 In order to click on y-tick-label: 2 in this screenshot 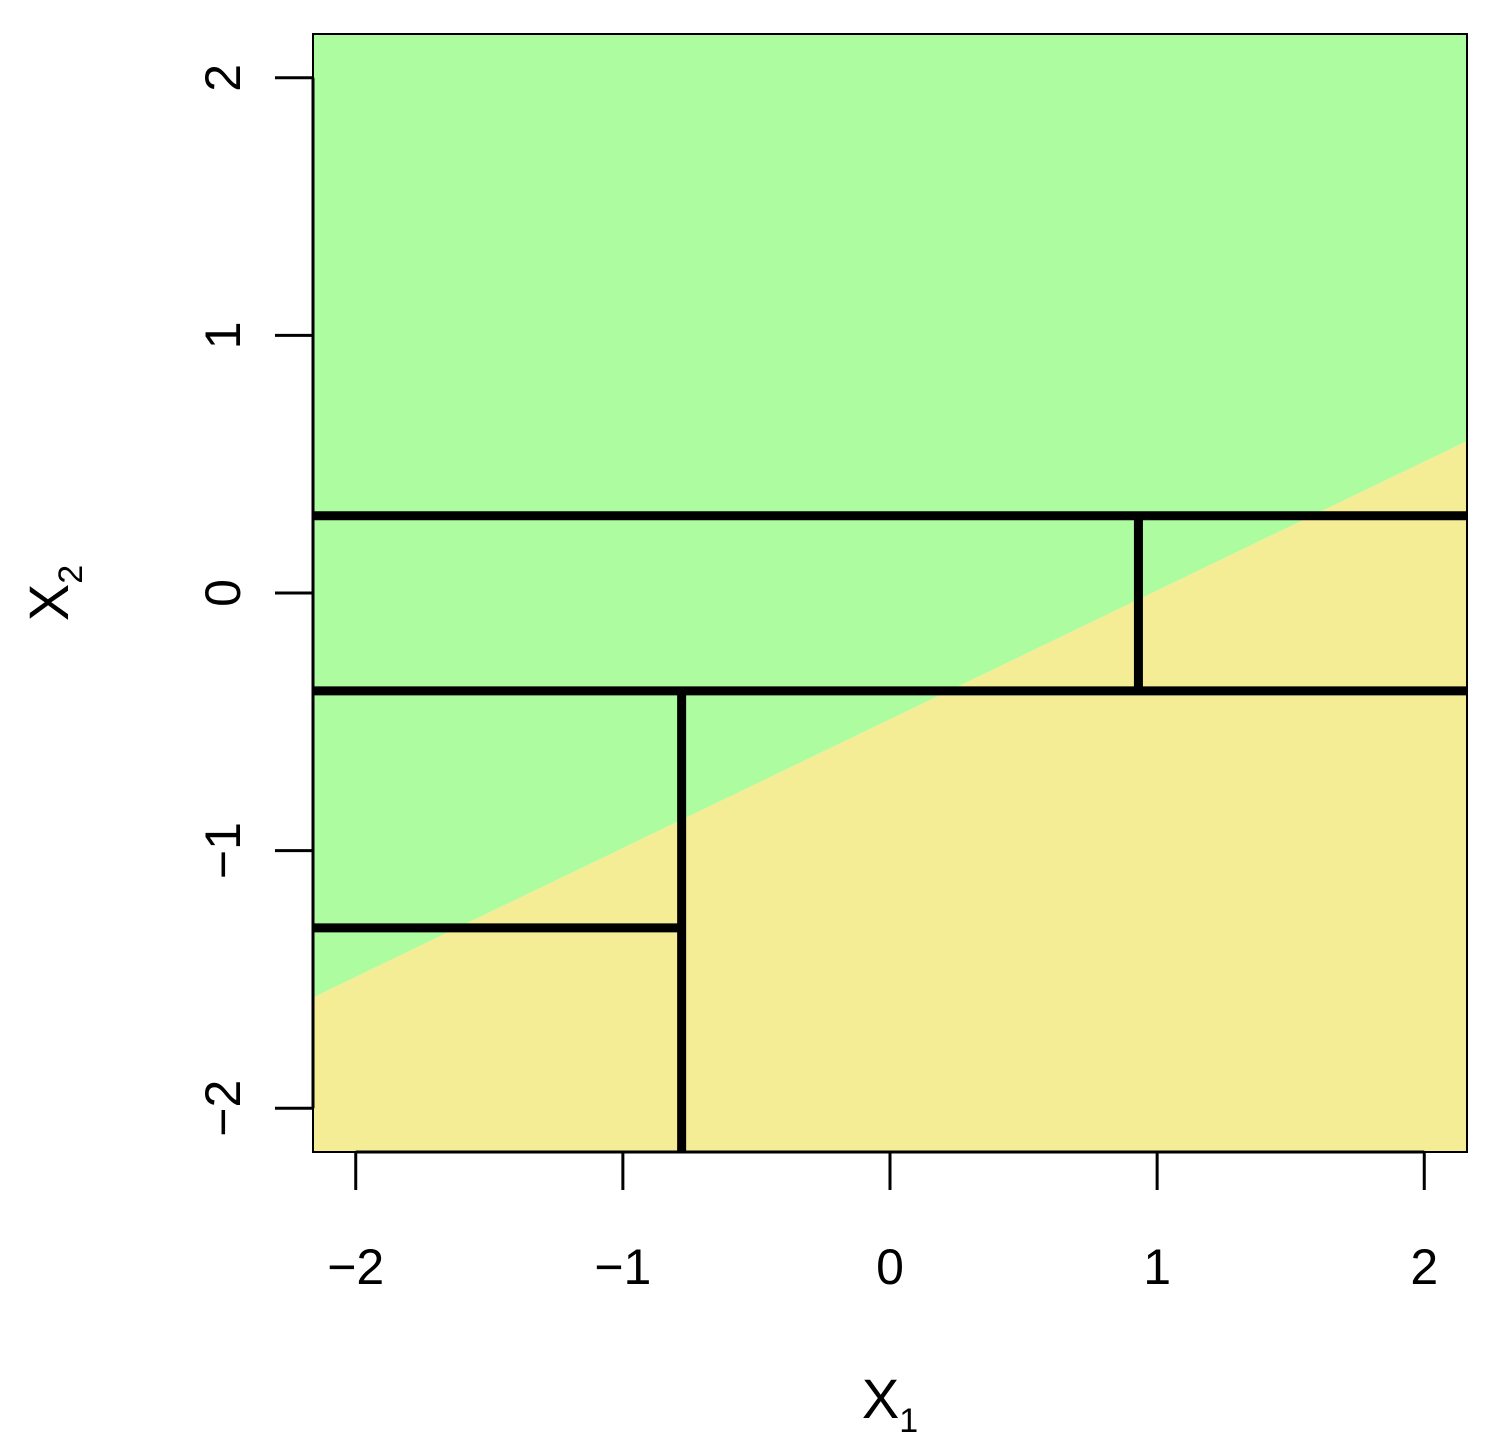, I will do `click(223, 78)`.